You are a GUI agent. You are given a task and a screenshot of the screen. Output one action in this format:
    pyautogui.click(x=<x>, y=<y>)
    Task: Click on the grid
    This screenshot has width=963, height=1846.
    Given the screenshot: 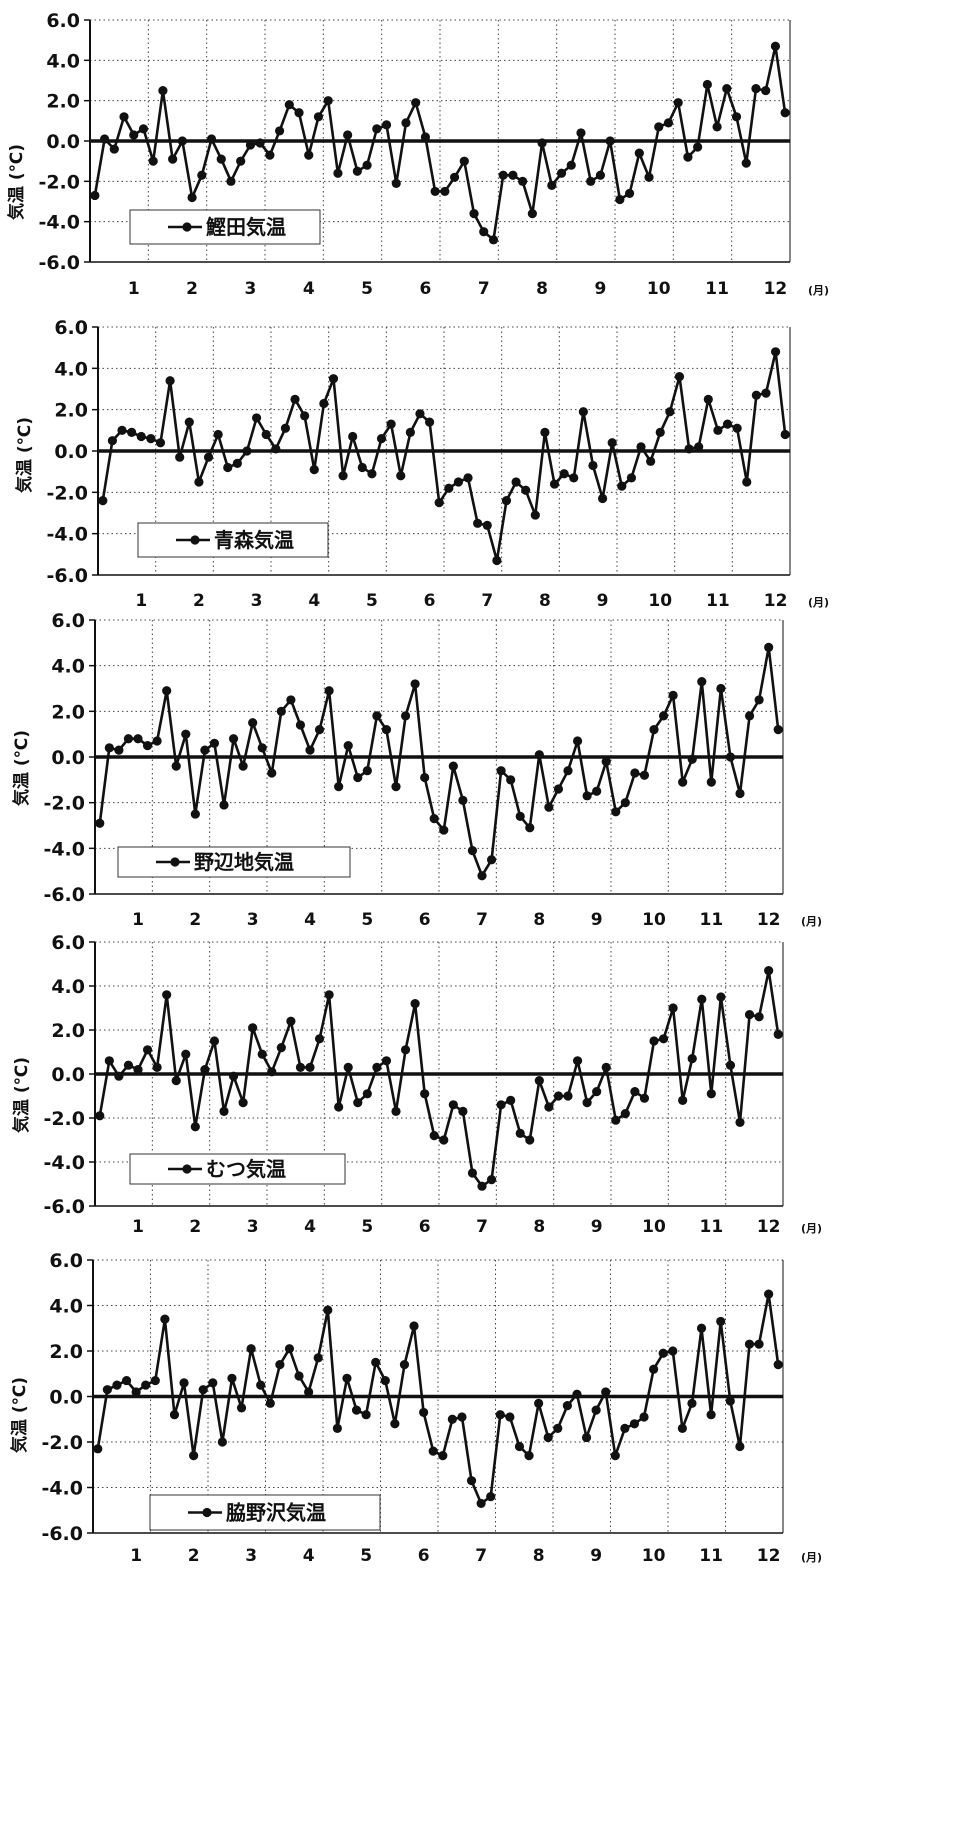 What is the action you would take?
    pyautogui.click(x=439, y=757)
    